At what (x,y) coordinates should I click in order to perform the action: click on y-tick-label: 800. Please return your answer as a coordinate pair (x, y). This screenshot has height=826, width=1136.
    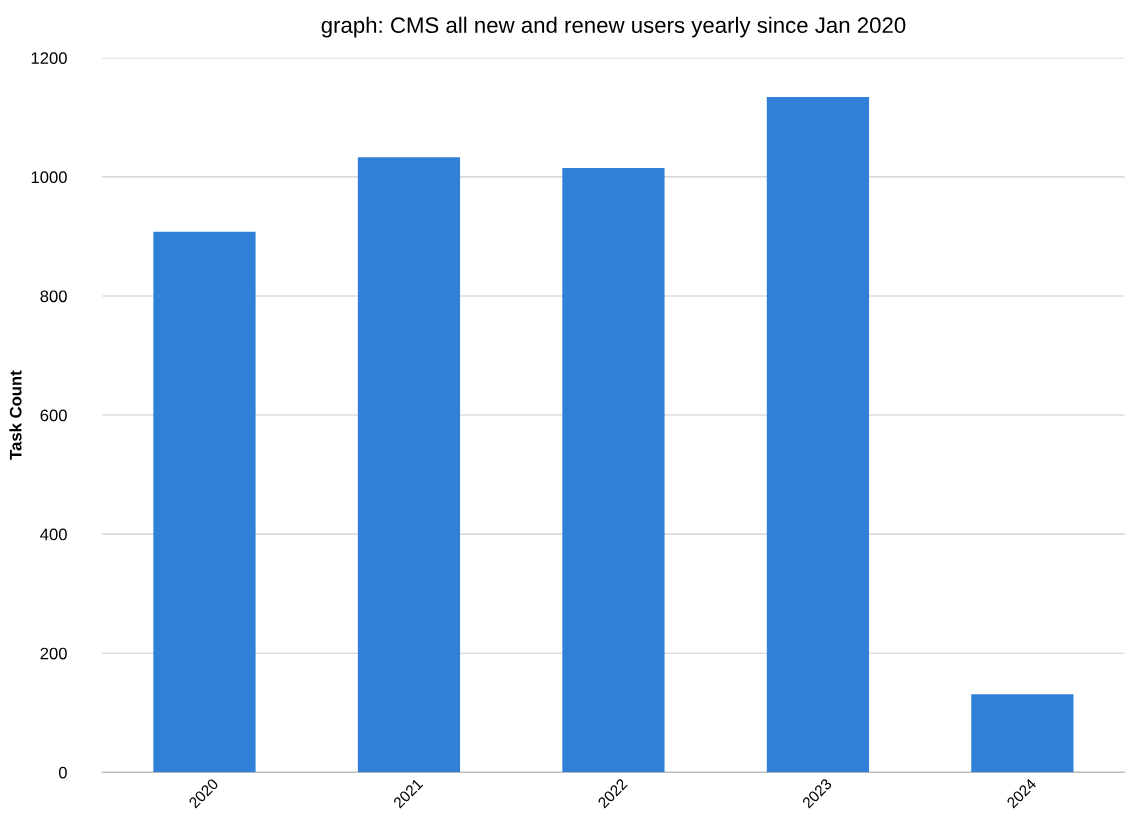
    Looking at the image, I should click on (53, 296).